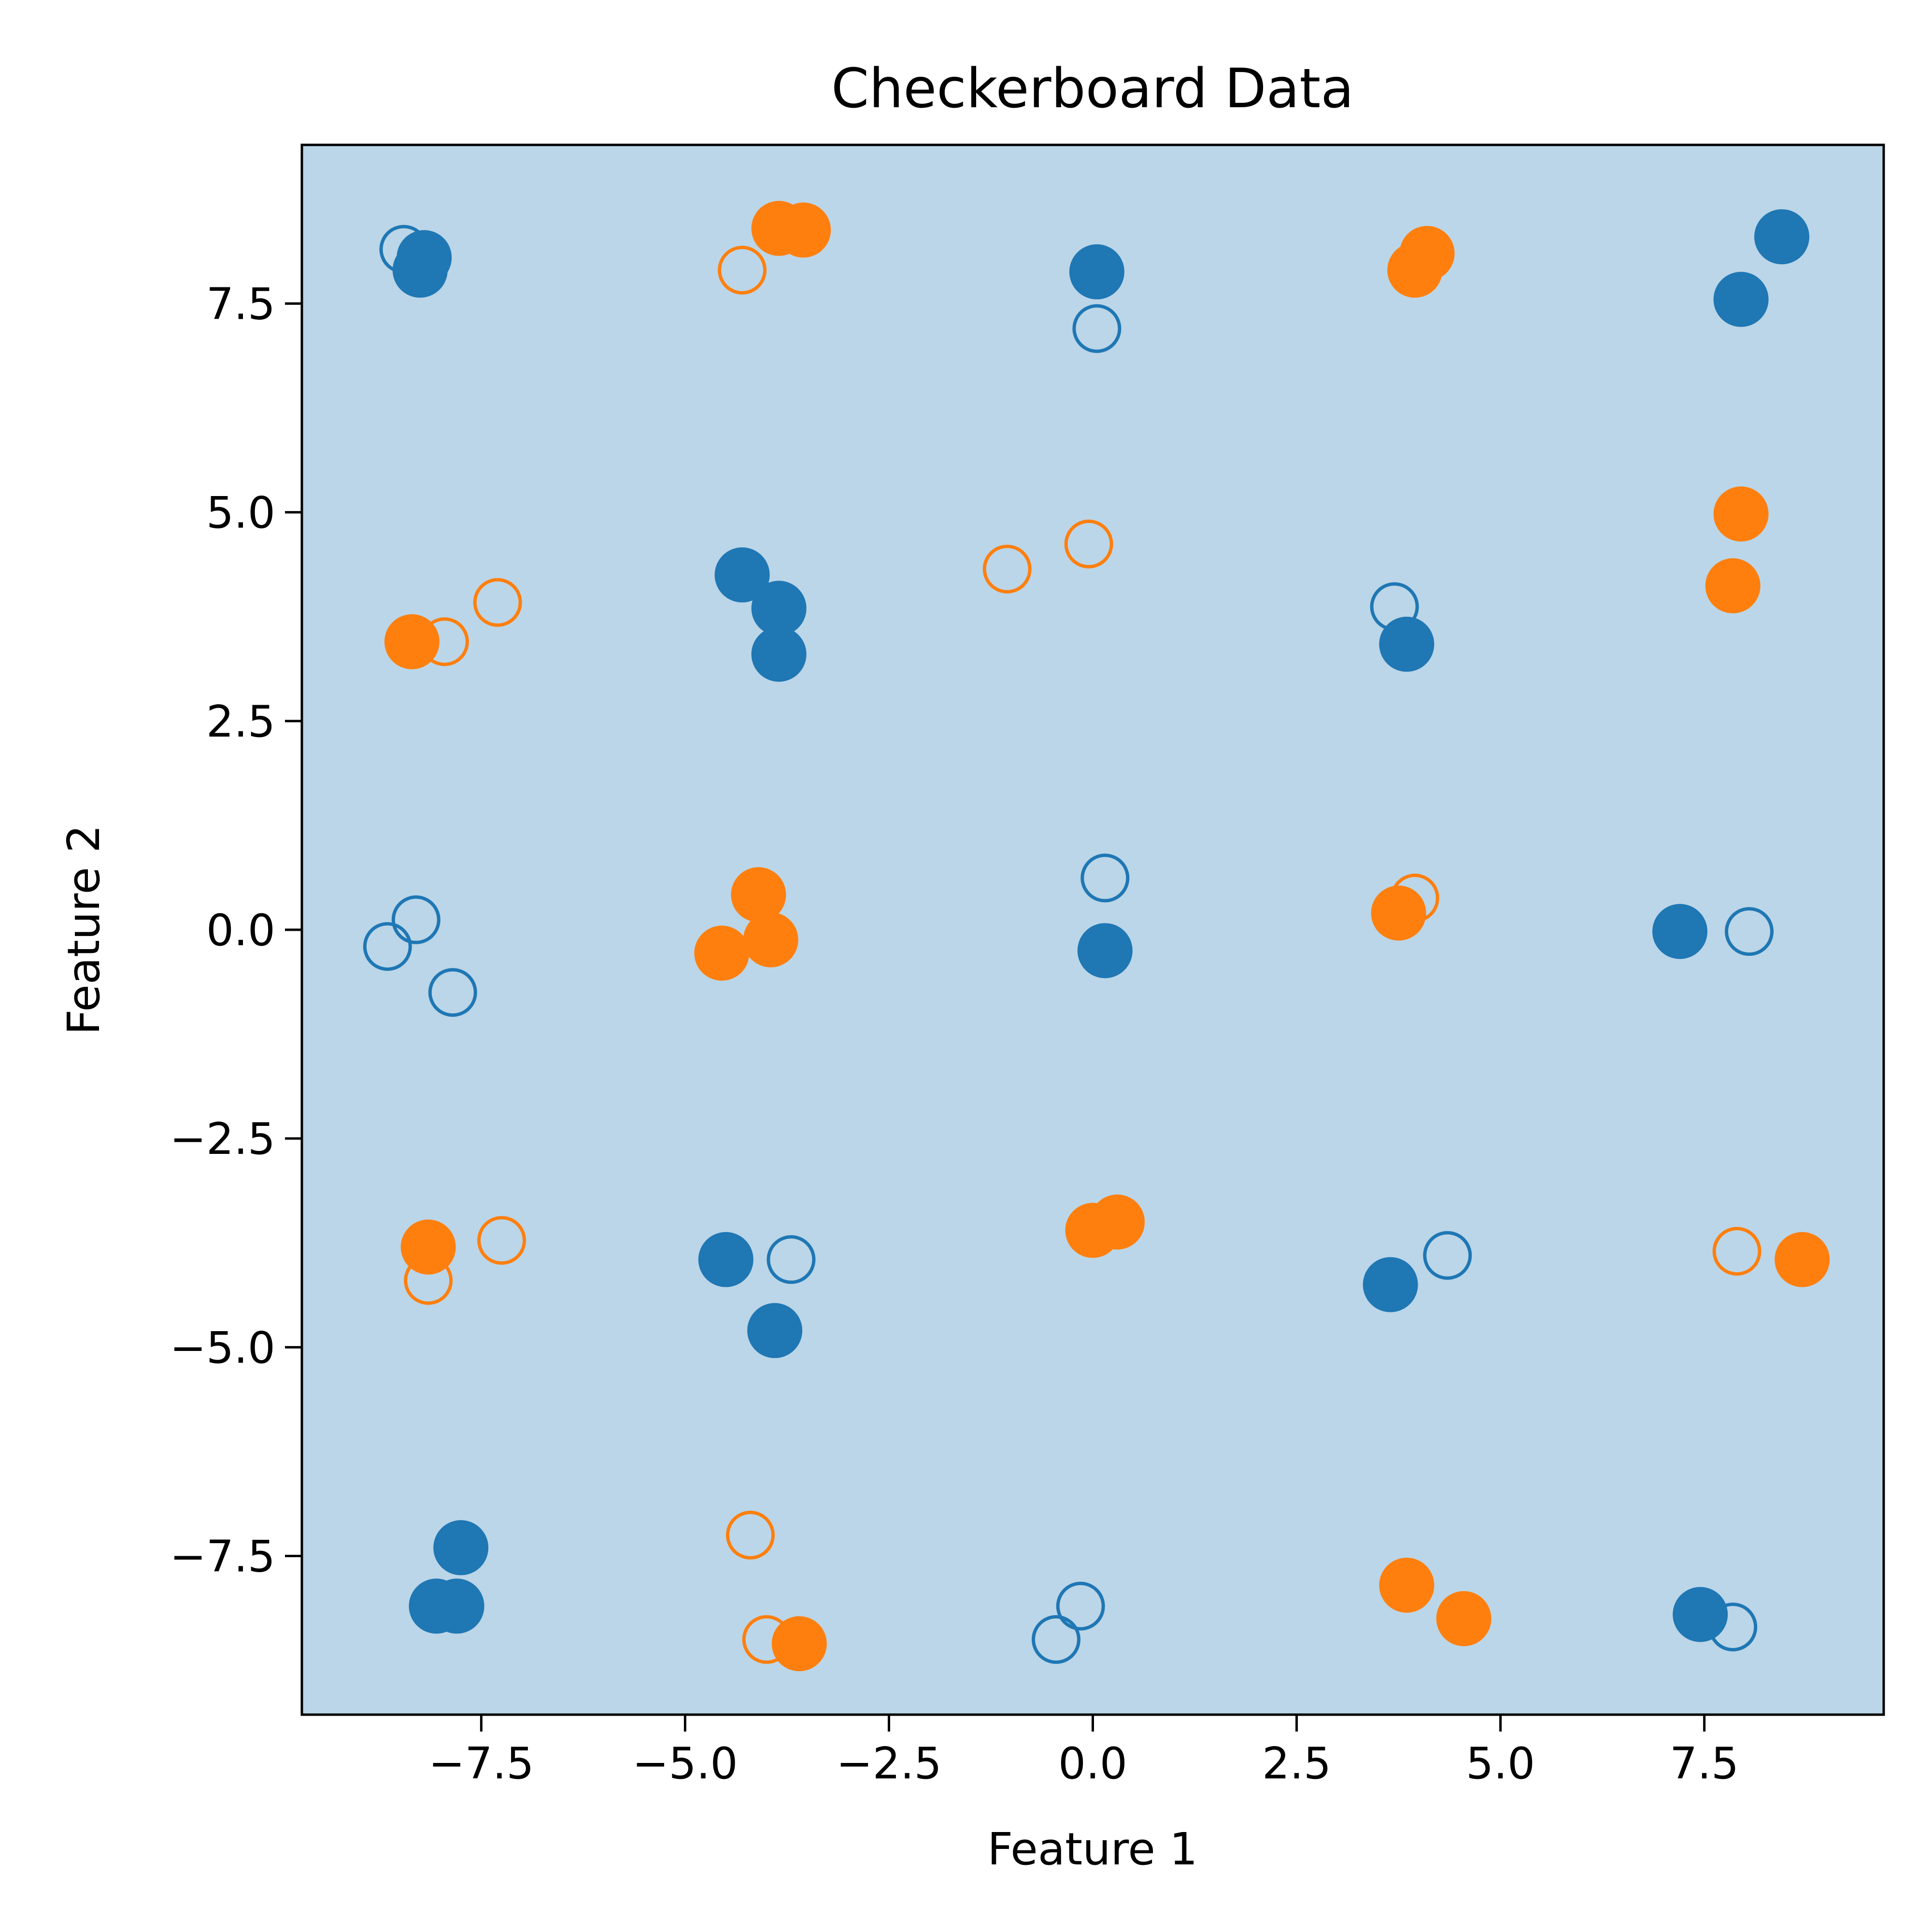 The width and height of the screenshot is (1932, 1932). Describe the element at coordinates (685, 1763) in the screenshot. I see `x-tick-label: −5.0` at that location.